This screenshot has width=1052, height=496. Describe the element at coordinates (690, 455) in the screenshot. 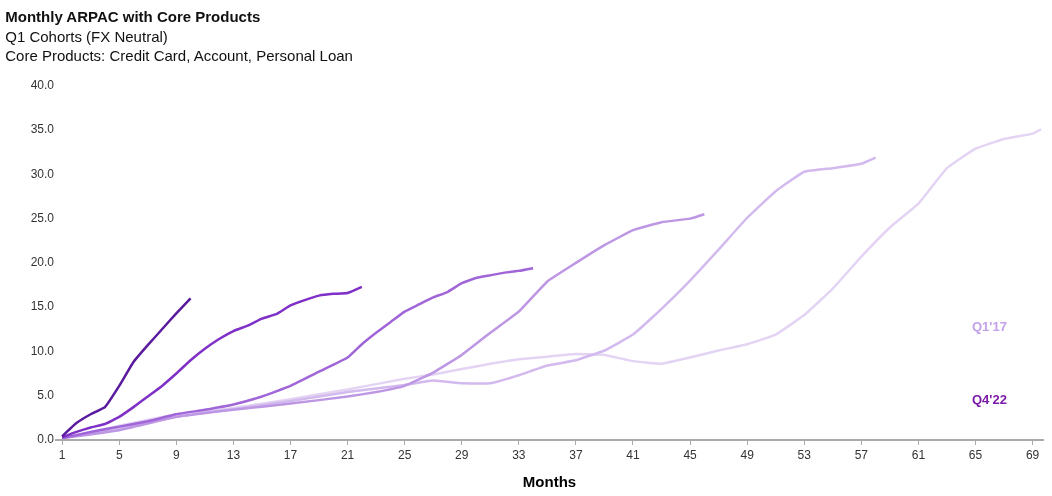

I see `x-tick-label: 45` at that location.